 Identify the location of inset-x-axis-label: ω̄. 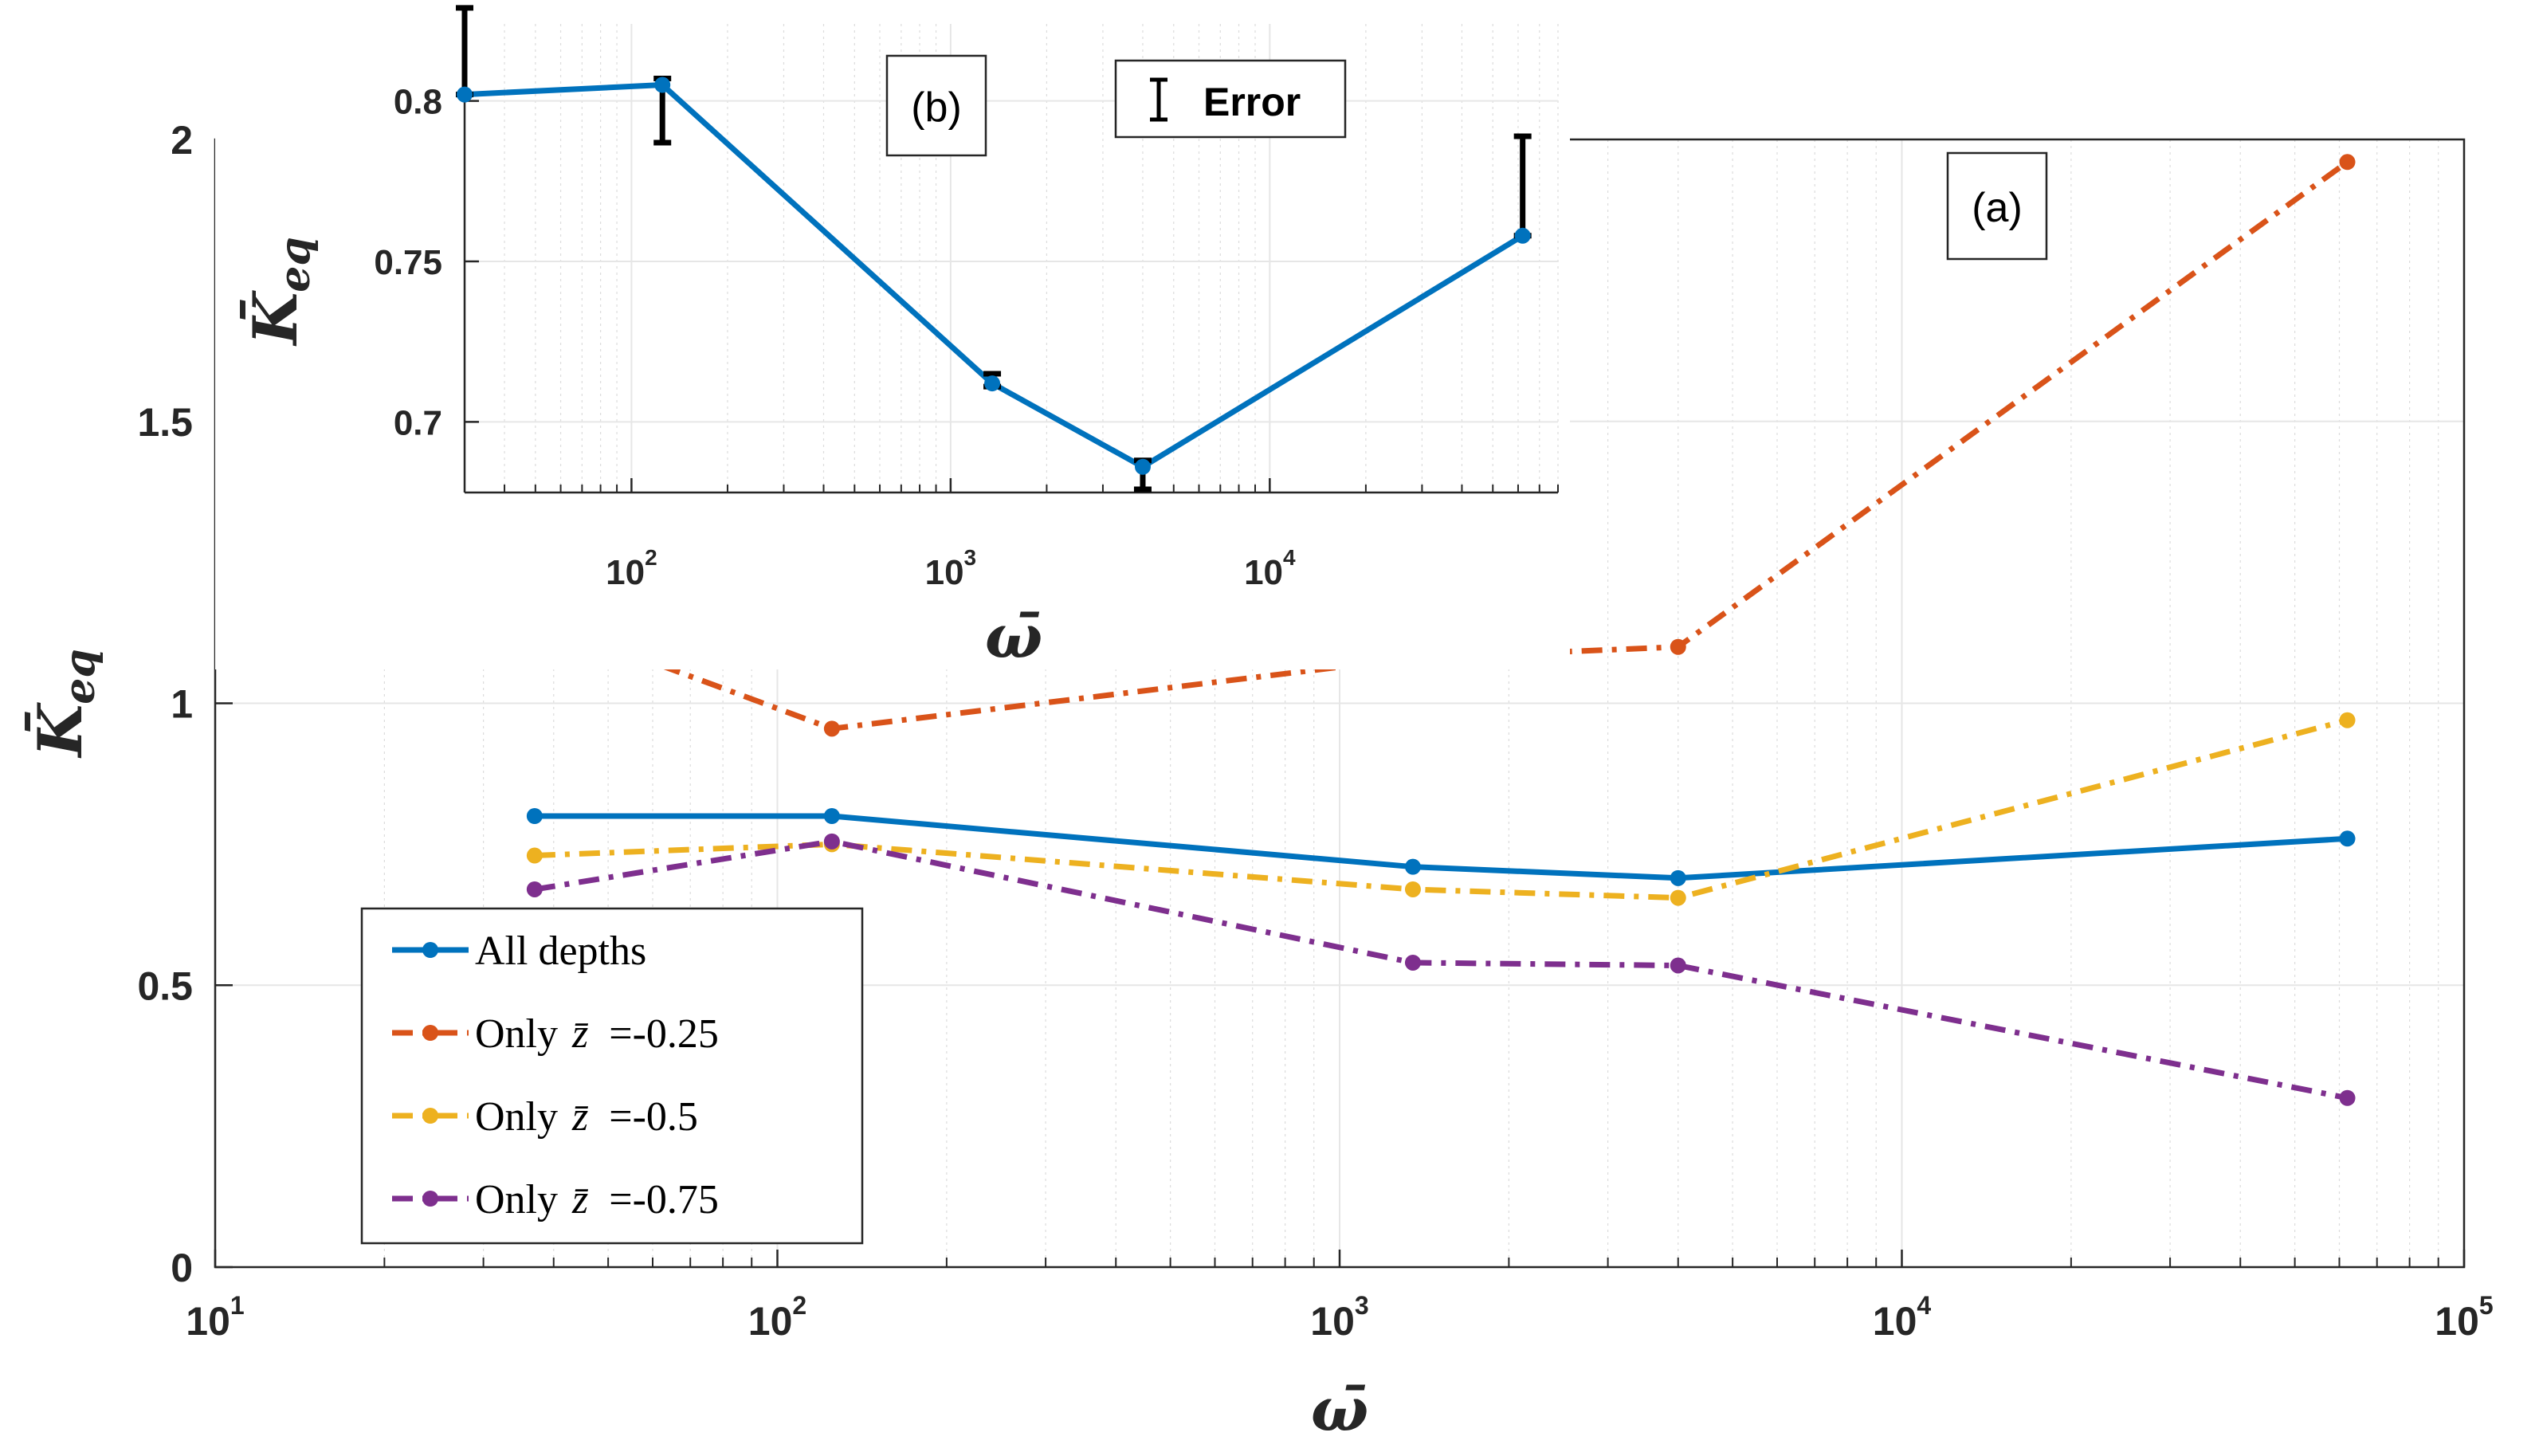
(1013, 636).